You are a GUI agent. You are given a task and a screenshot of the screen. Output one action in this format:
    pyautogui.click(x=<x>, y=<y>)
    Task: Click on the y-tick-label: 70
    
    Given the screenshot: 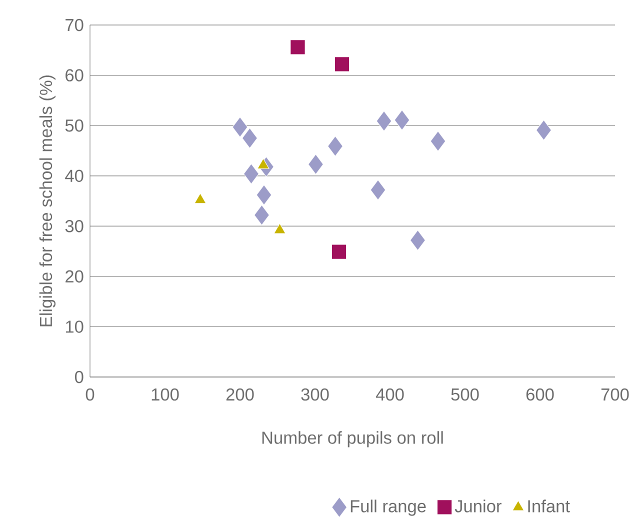 What is the action you would take?
    pyautogui.click(x=75, y=25)
    